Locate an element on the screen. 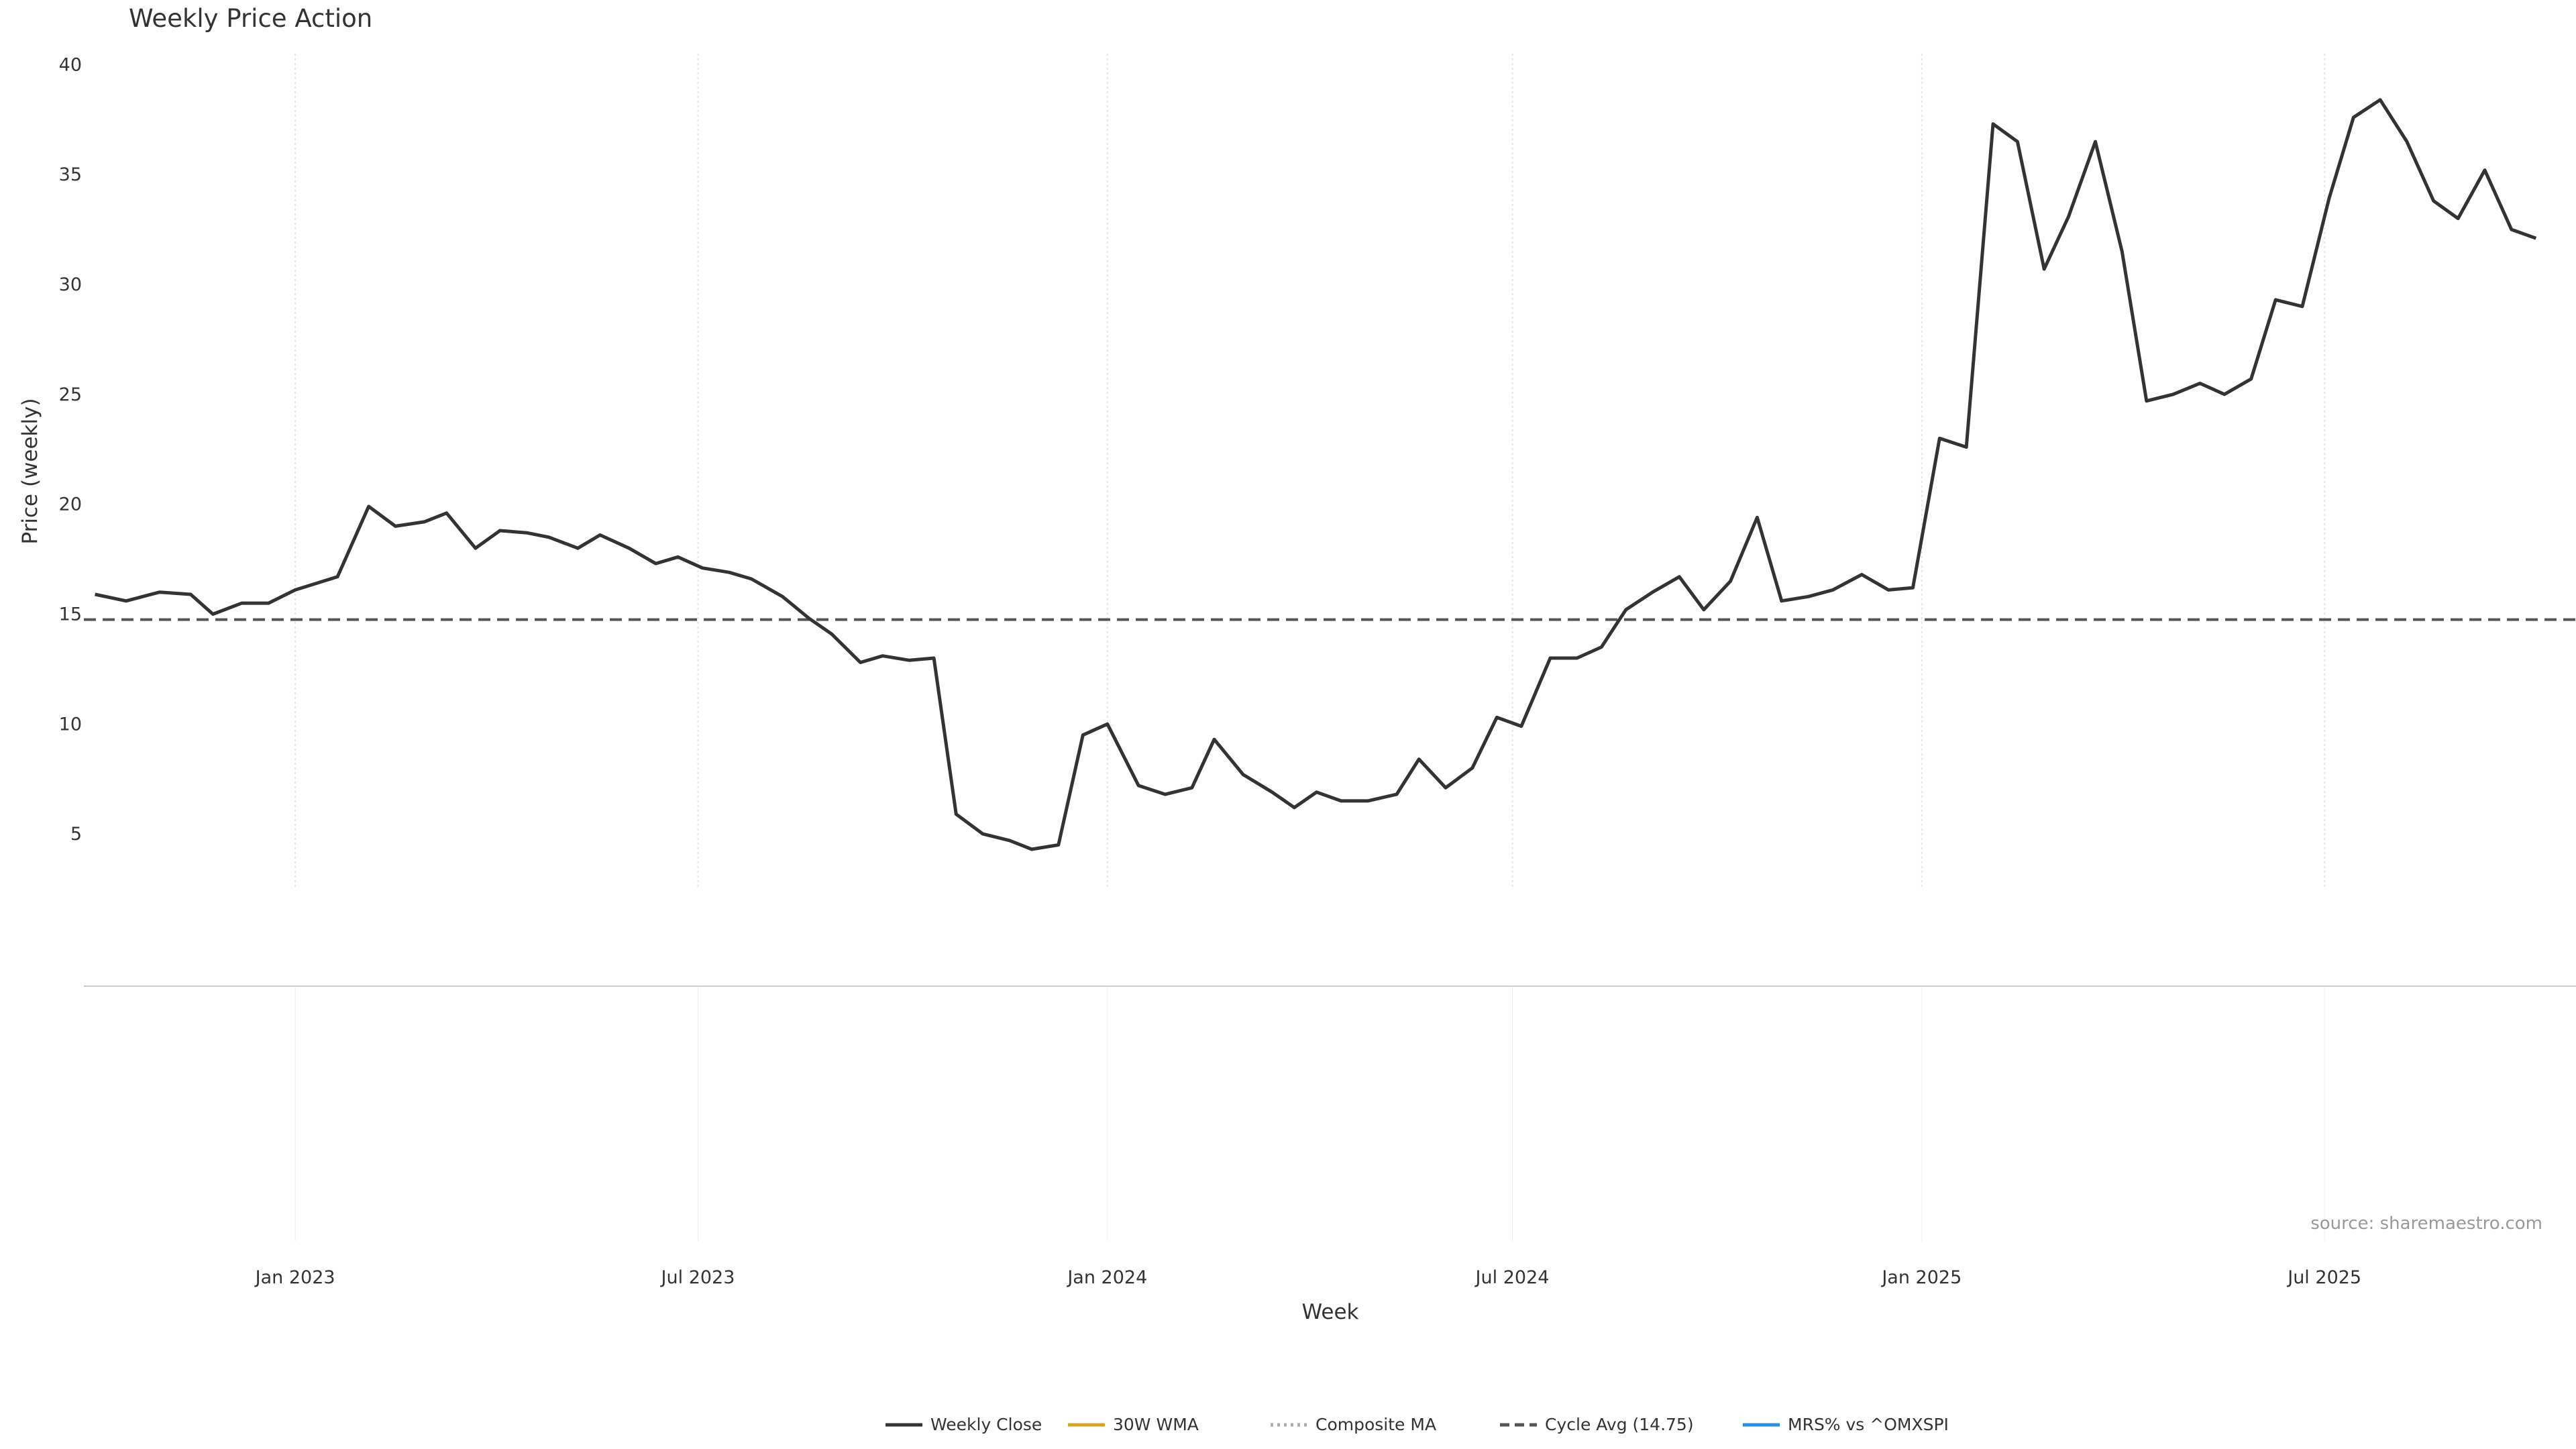 The image size is (2576, 1449). legend-label: MRS% vs ^OMXSPI is located at coordinates (1868, 1424).